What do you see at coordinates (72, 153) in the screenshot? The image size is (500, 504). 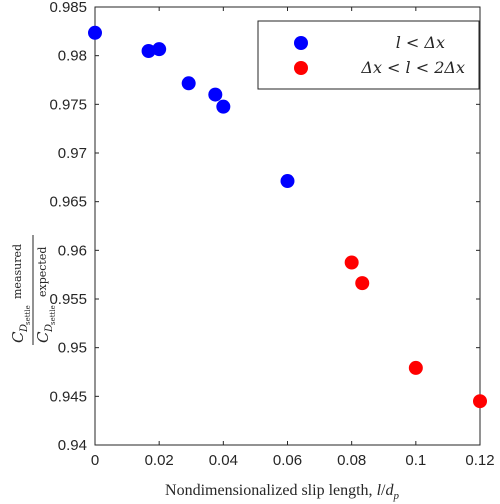 I see `y-tick-label-6: 0.97` at bounding box center [72, 153].